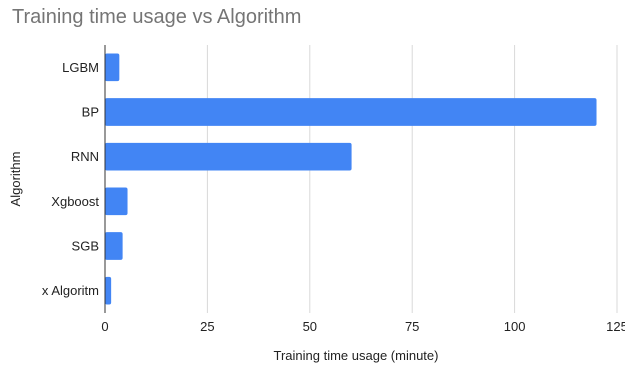  I want to click on chart-title: Training time usage vs Algorithm, so click(157, 17).